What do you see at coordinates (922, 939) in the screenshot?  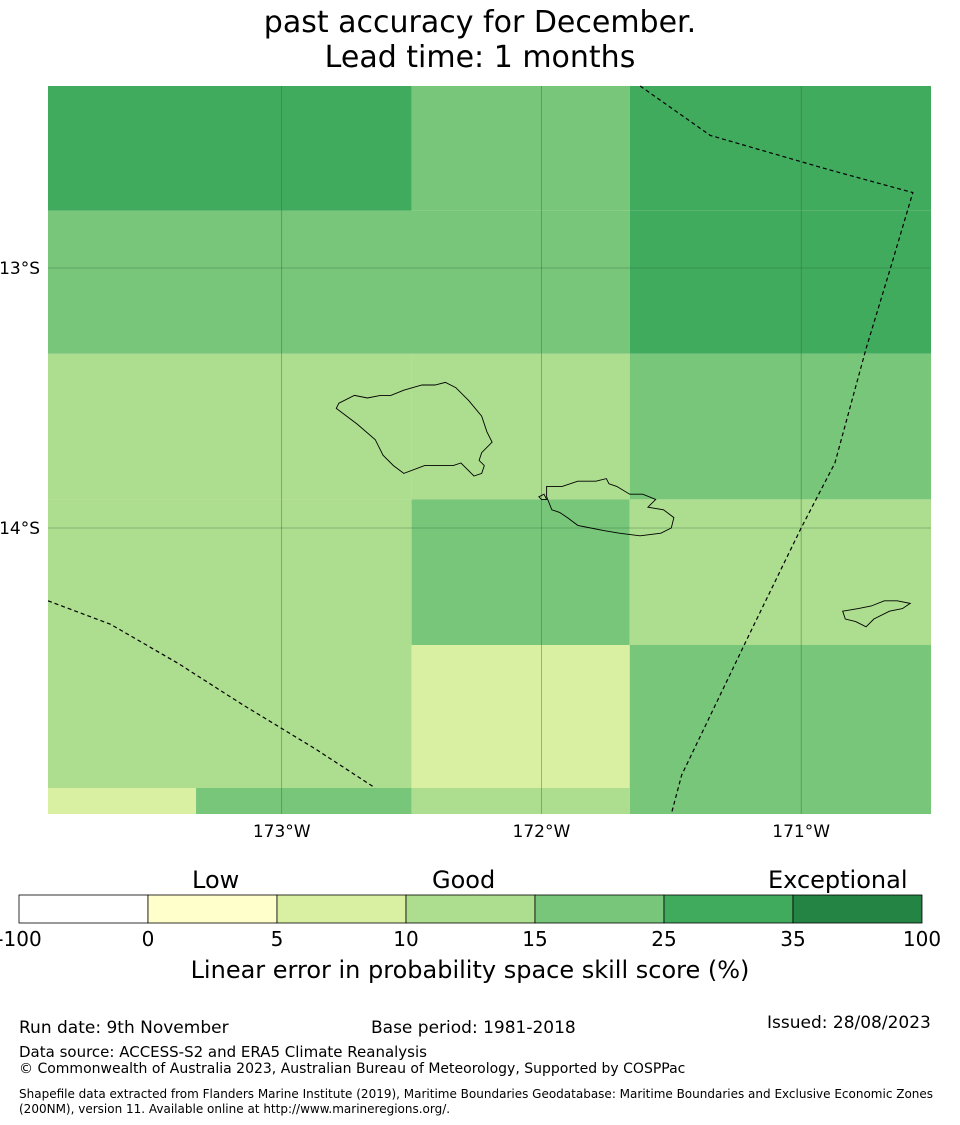 I see `colorbar-tick-7: 100` at bounding box center [922, 939].